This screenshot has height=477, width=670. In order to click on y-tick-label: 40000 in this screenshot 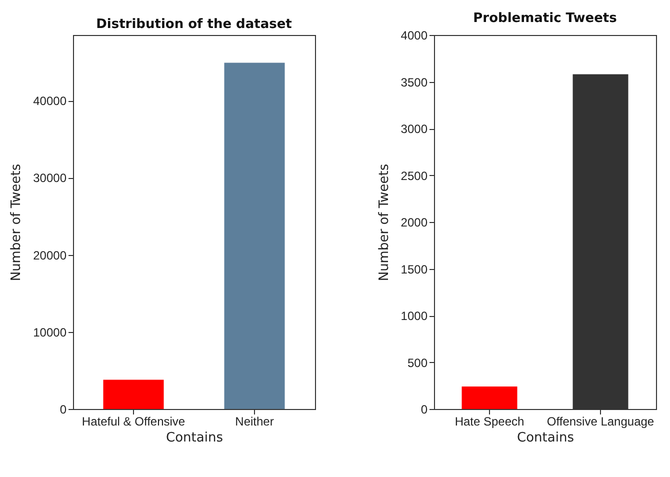, I will do `click(50, 101)`.